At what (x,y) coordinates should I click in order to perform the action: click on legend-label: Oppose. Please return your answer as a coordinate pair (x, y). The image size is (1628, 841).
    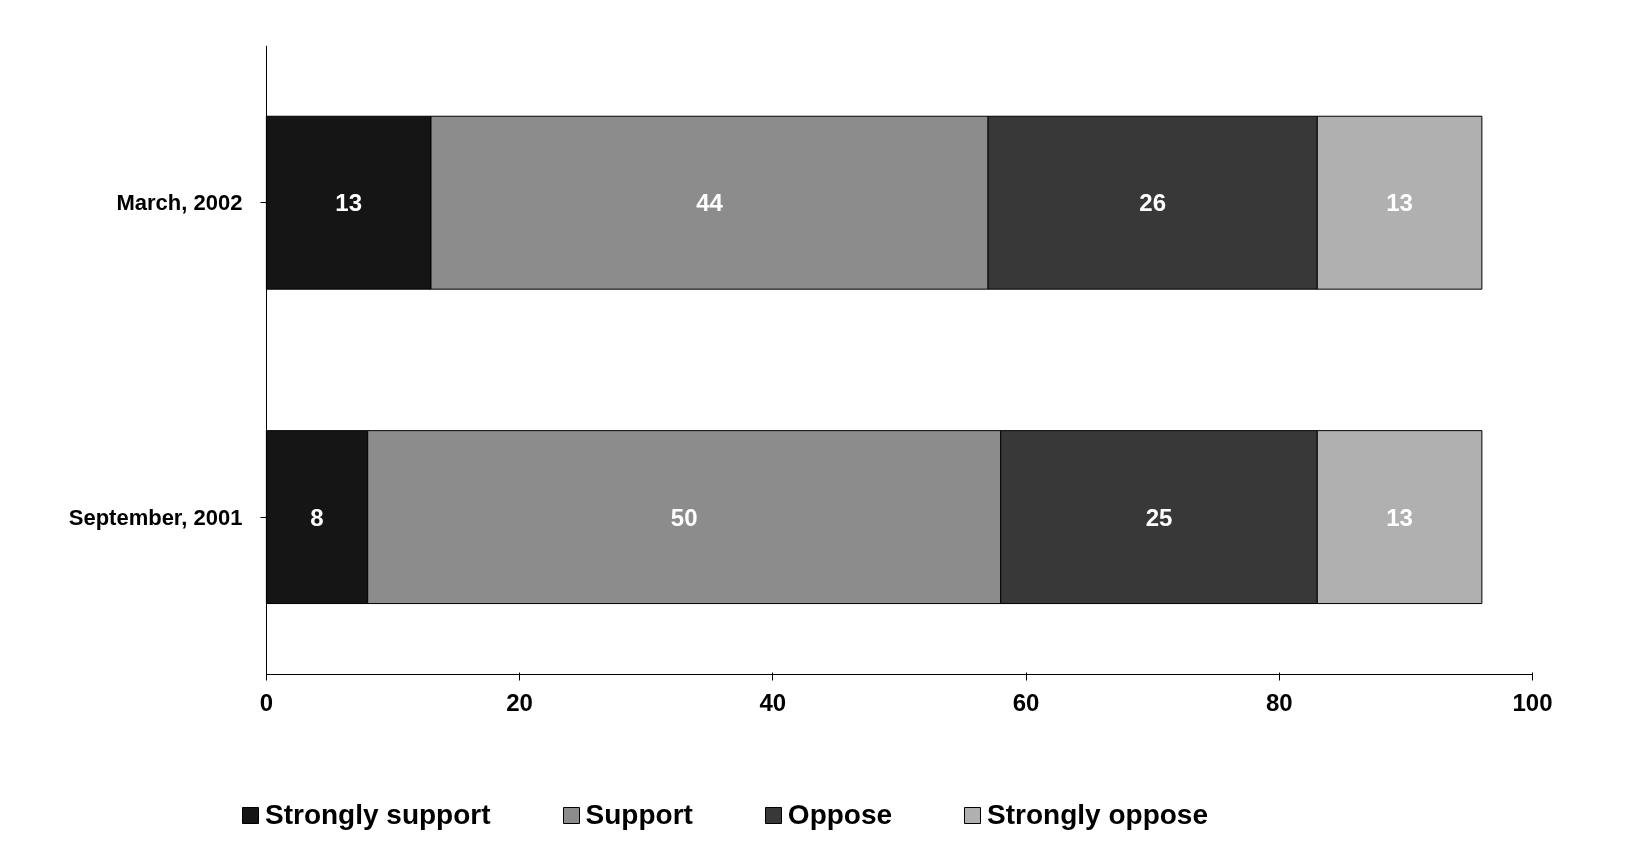
    Looking at the image, I should click on (840, 815).